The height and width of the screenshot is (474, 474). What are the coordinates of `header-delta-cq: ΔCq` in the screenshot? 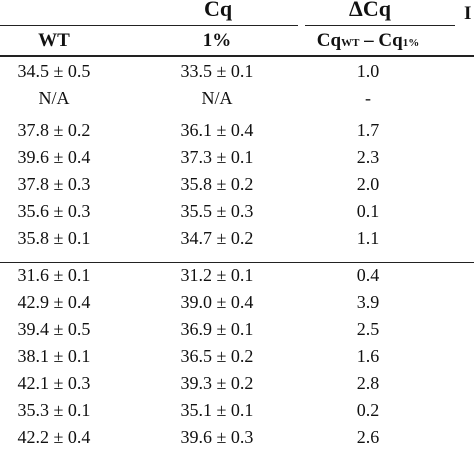 It's located at (370, 10).